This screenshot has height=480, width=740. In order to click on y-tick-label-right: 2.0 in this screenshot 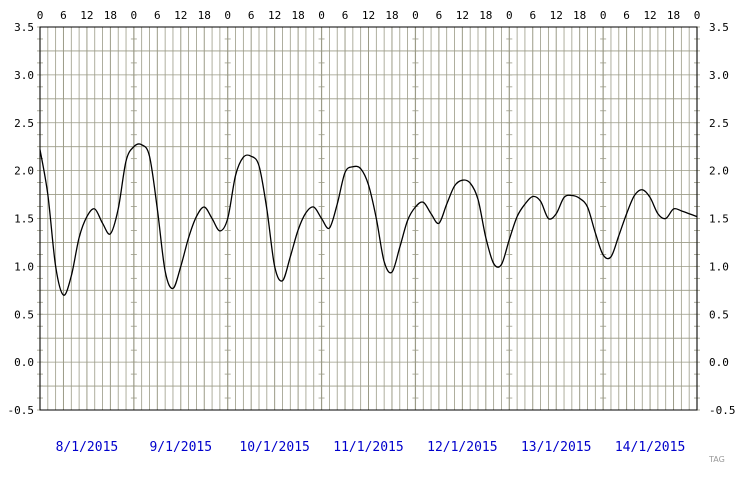, I will do `click(719, 171)`.